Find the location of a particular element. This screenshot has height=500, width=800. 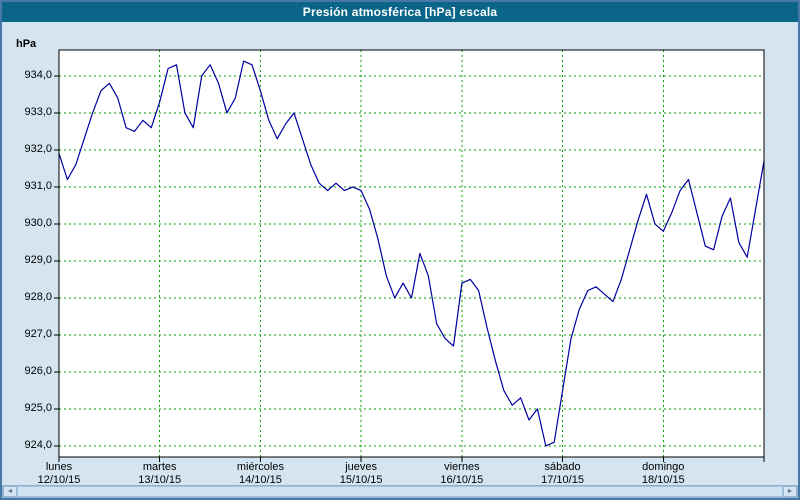

y-tick-label: 932,0 is located at coordinates (38, 149).